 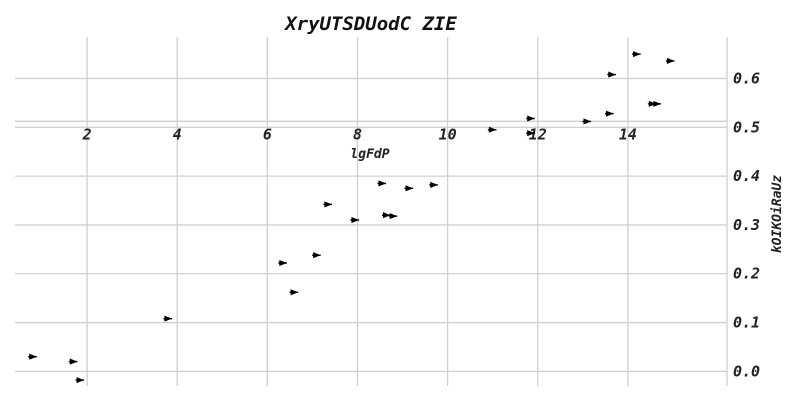 What do you see at coordinates (448, 134) in the screenshot?
I see `x-tick-label: 10` at bounding box center [448, 134].